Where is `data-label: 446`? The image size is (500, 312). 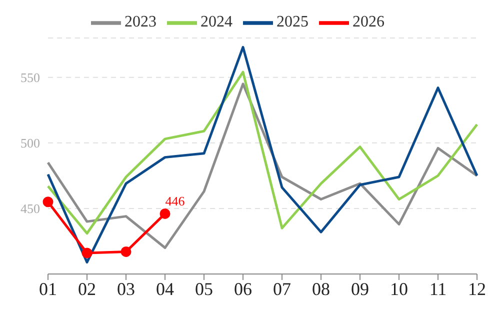 data-label: 446 is located at coordinates (175, 201).